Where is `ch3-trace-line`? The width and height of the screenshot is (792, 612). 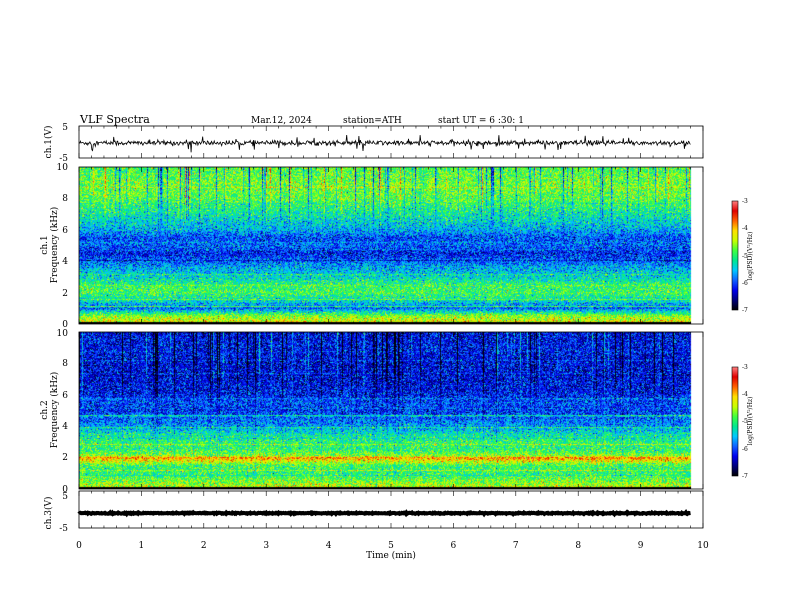 ch3-trace-line is located at coordinates (384, 513).